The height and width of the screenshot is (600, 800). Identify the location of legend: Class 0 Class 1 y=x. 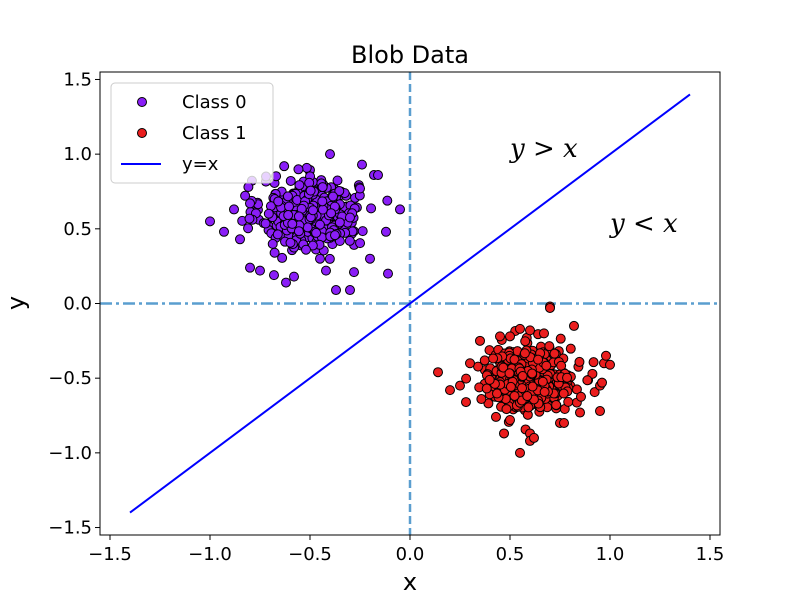
(192, 133).